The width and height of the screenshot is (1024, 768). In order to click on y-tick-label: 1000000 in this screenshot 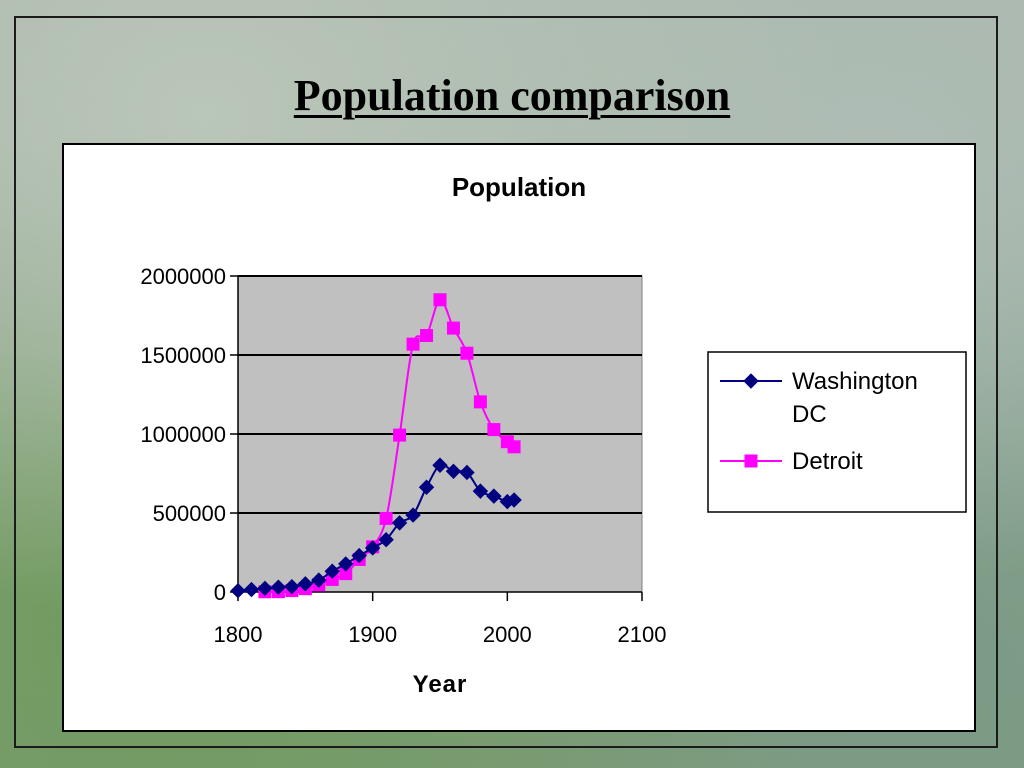, I will do `click(183, 434)`.